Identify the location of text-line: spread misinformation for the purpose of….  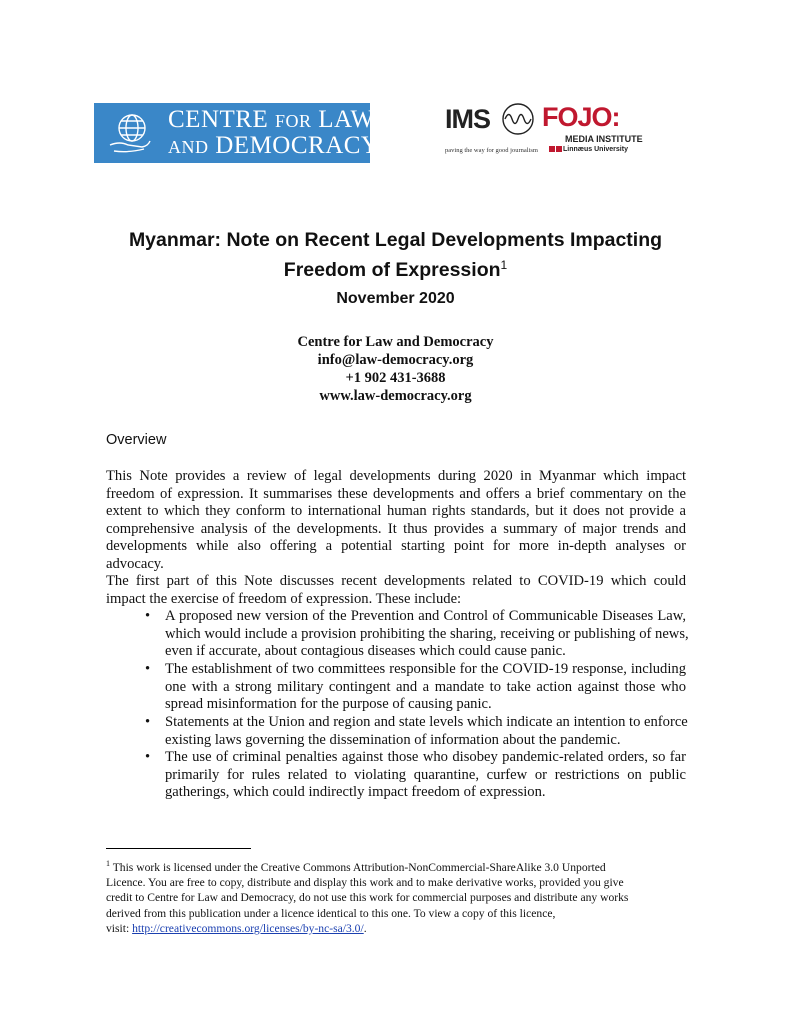
(328, 704).